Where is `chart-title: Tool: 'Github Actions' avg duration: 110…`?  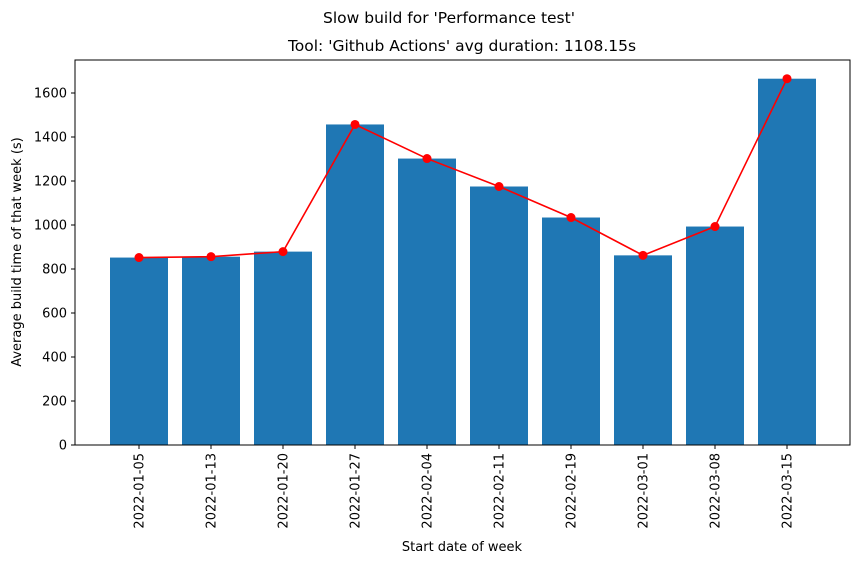
chart-title: Tool: 'Github Actions' avg duration: 110… is located at coordinates (461, 46).